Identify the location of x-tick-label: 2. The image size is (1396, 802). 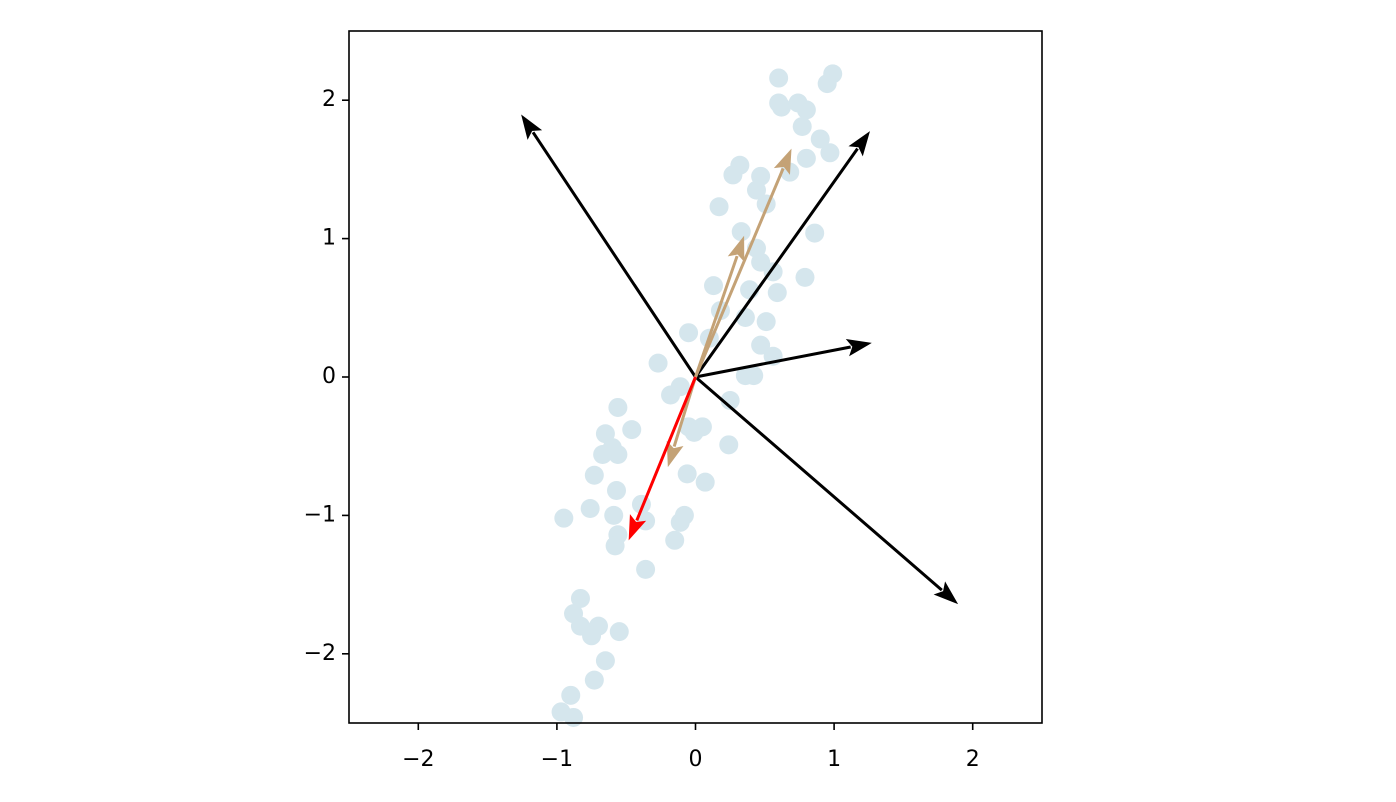
(973, 759).